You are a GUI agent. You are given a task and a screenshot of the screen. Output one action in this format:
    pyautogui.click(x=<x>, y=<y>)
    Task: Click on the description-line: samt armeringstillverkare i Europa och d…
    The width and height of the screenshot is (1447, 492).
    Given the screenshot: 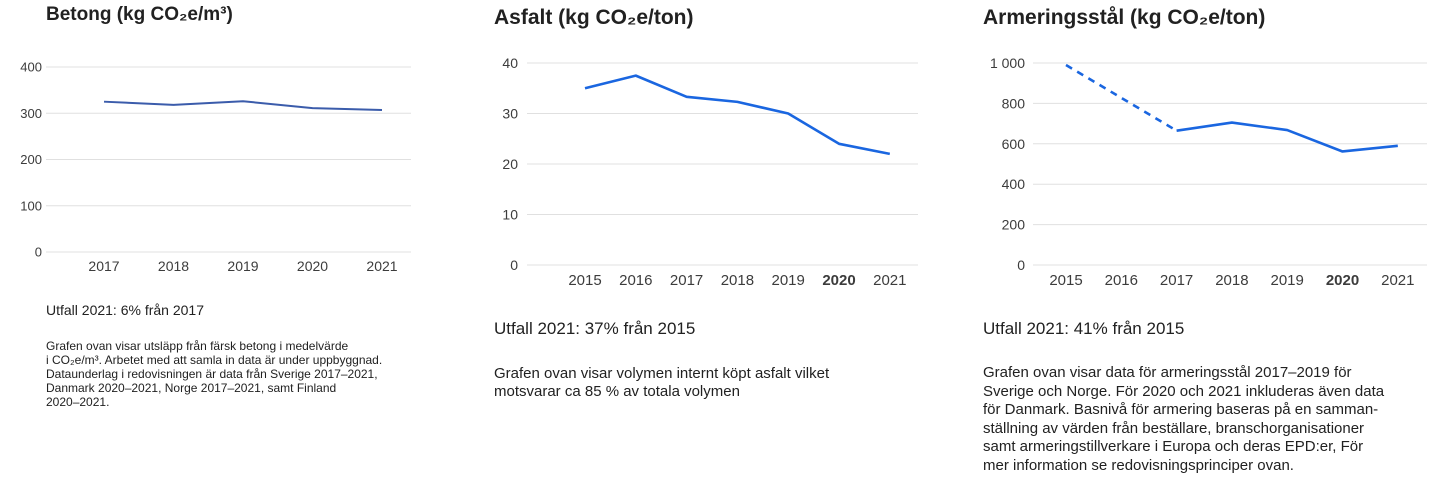 What is the action you would take?
    pyautogui.click(x=1173, y=447)
    